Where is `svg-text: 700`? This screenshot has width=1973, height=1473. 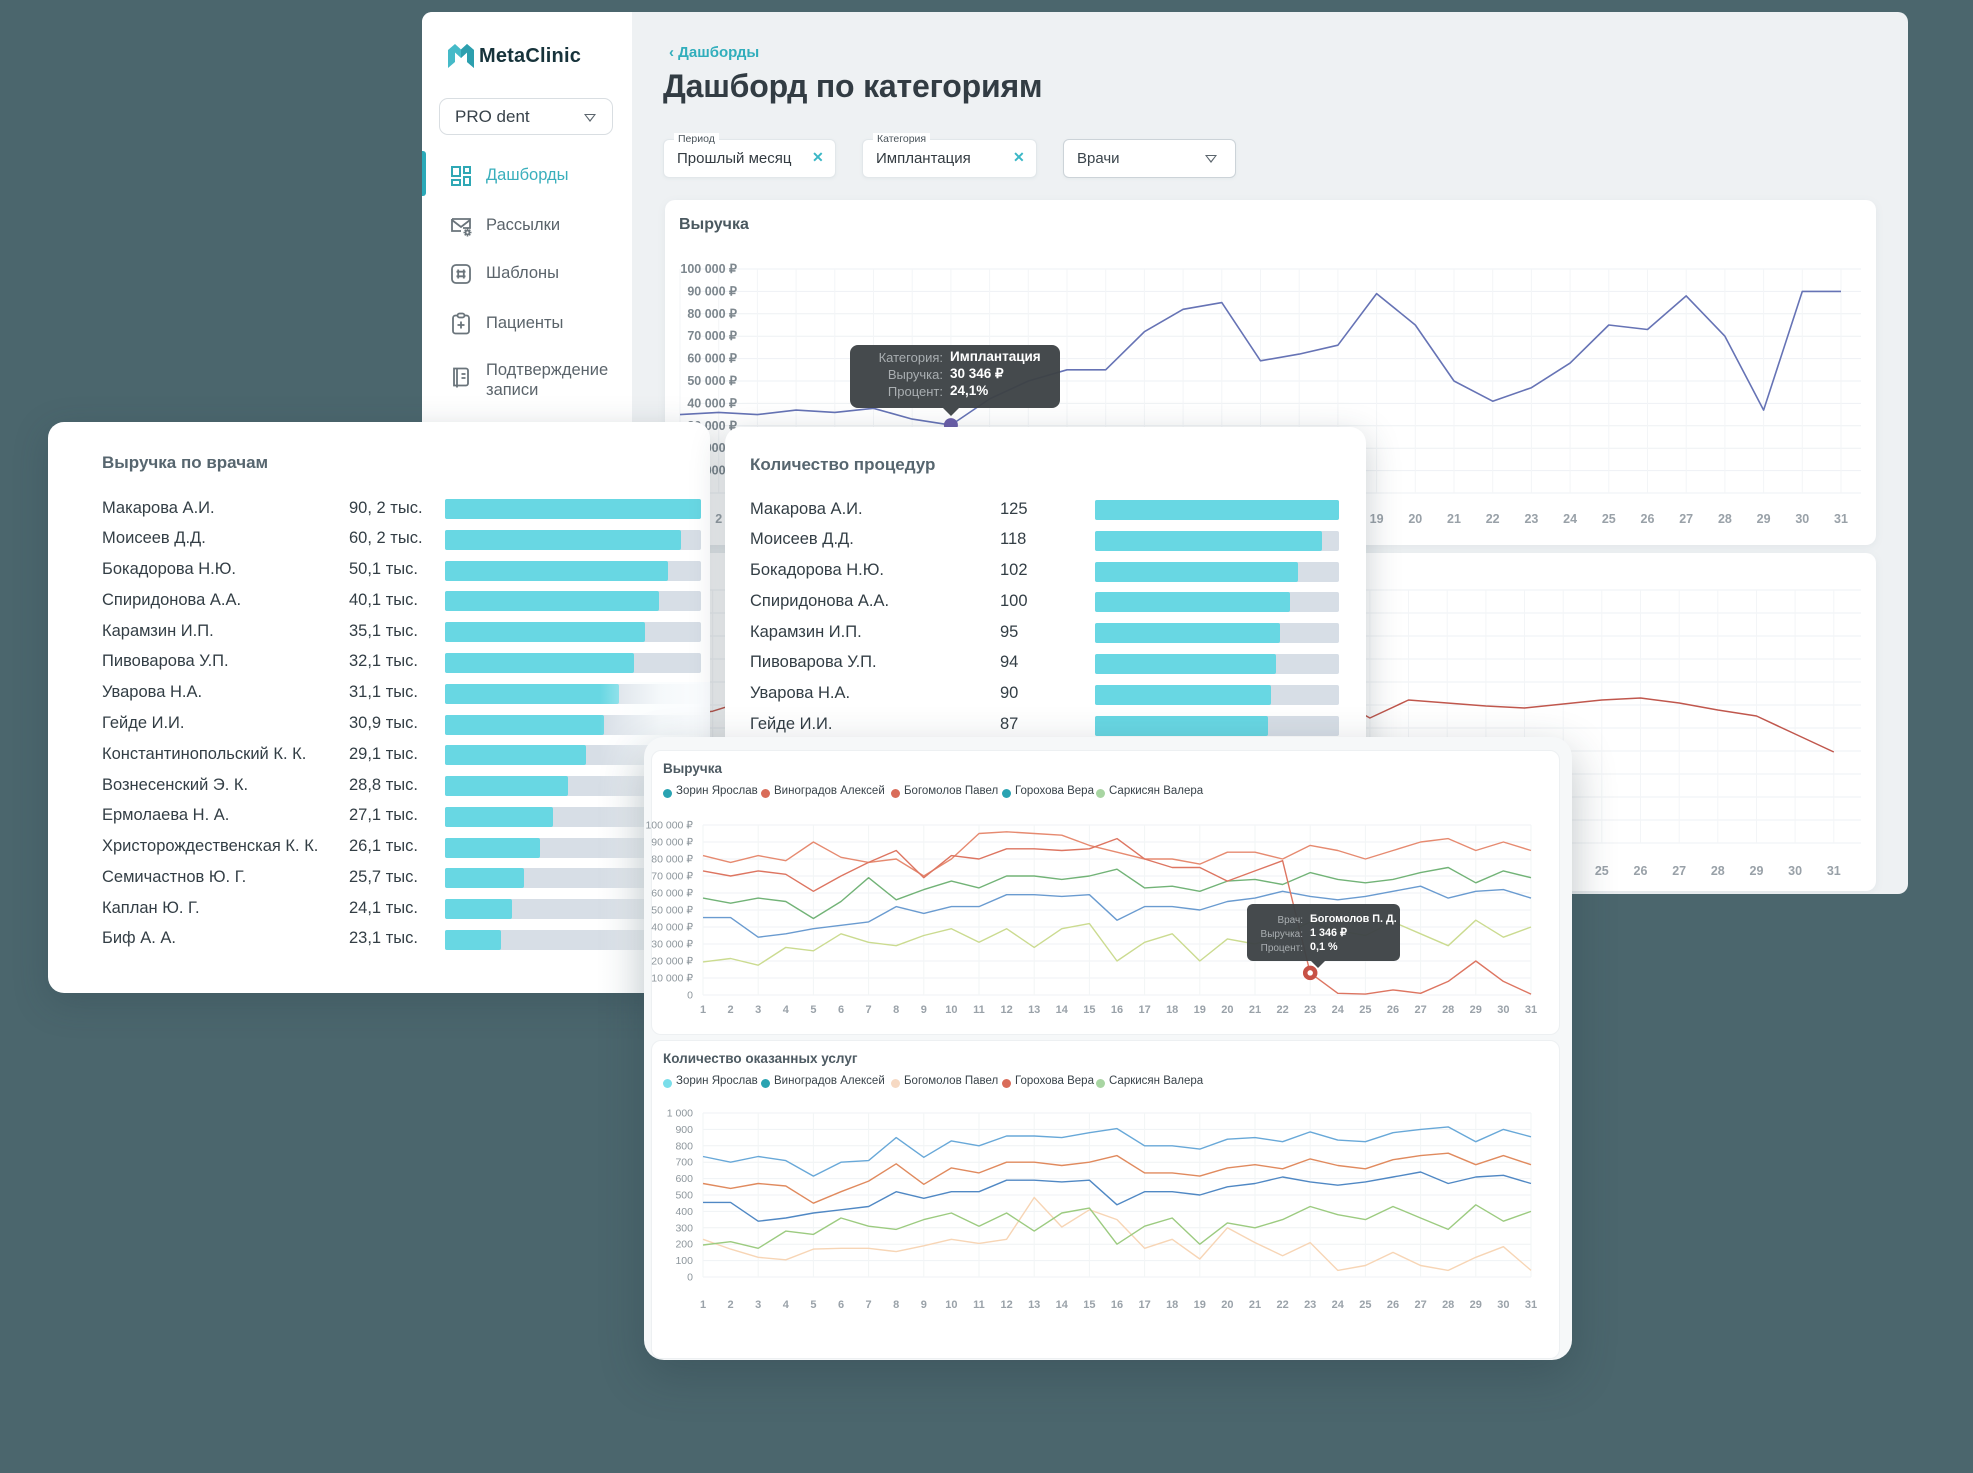
svg-text: 700 is located at coordinates (684, 1163).